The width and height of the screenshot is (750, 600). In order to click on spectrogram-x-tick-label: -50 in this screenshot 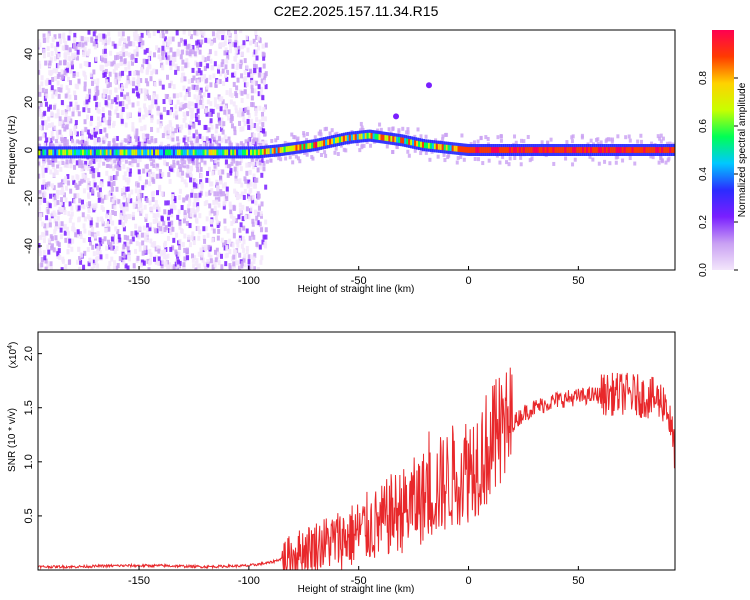, I will do `click(359, 281)`.